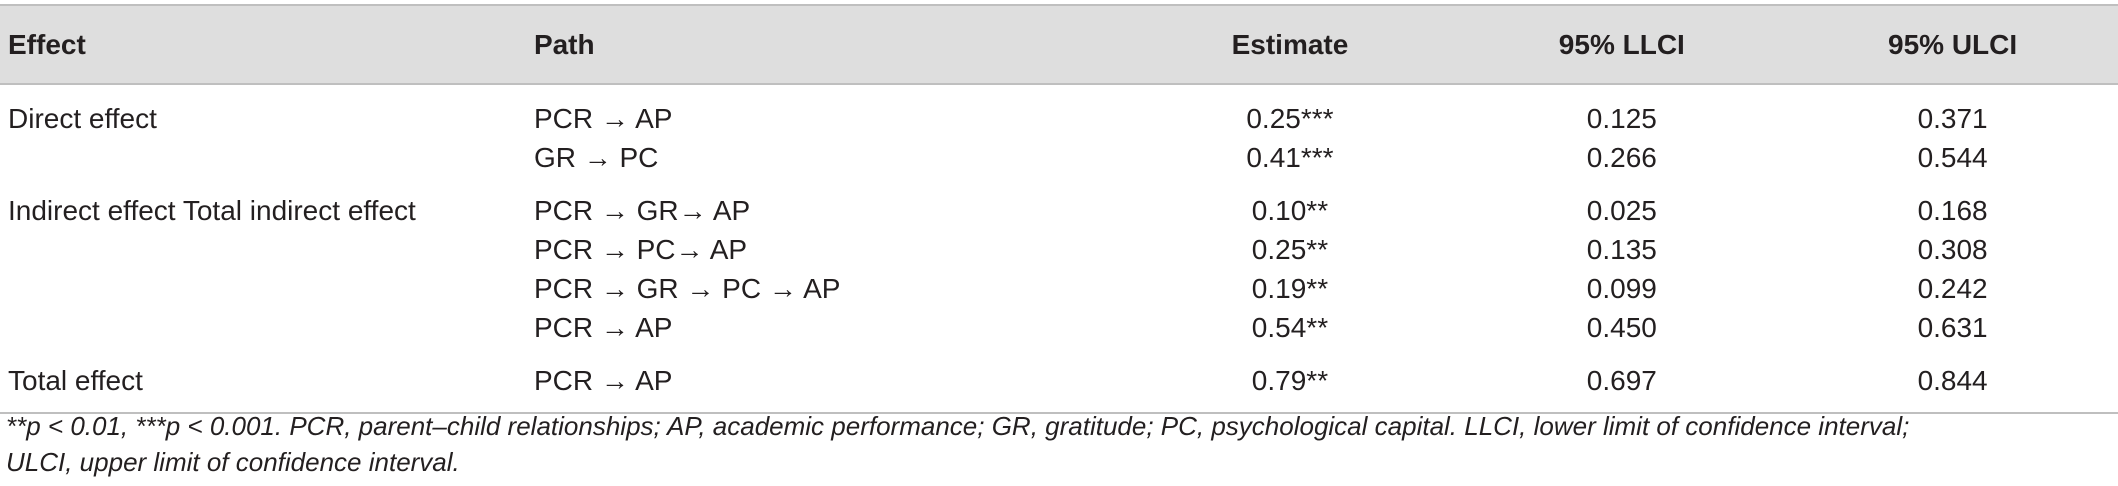  Describe the element at coordinates (1621, 210) in the screenshot. I see `cell-llci: 0.025` at that location.